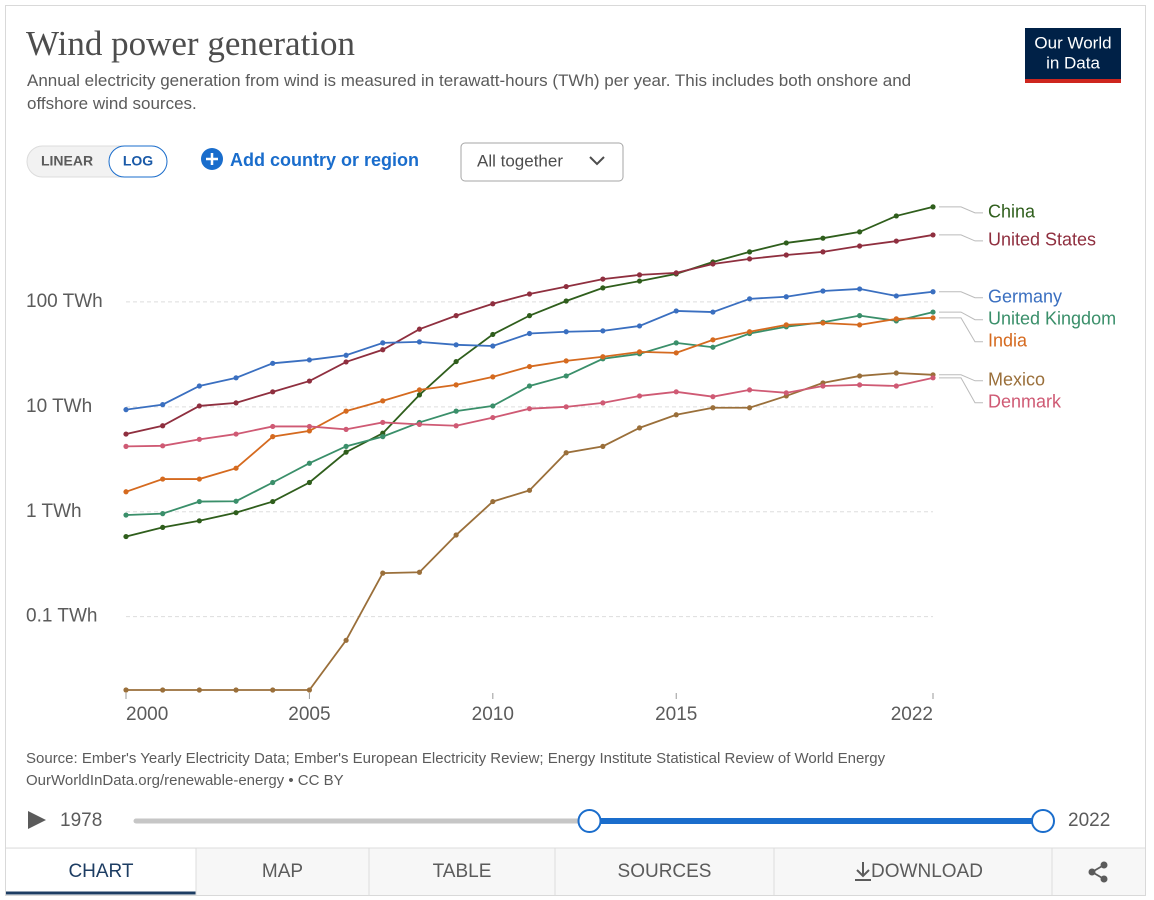  I want to click on legend-label: China, so click(1012, 212).